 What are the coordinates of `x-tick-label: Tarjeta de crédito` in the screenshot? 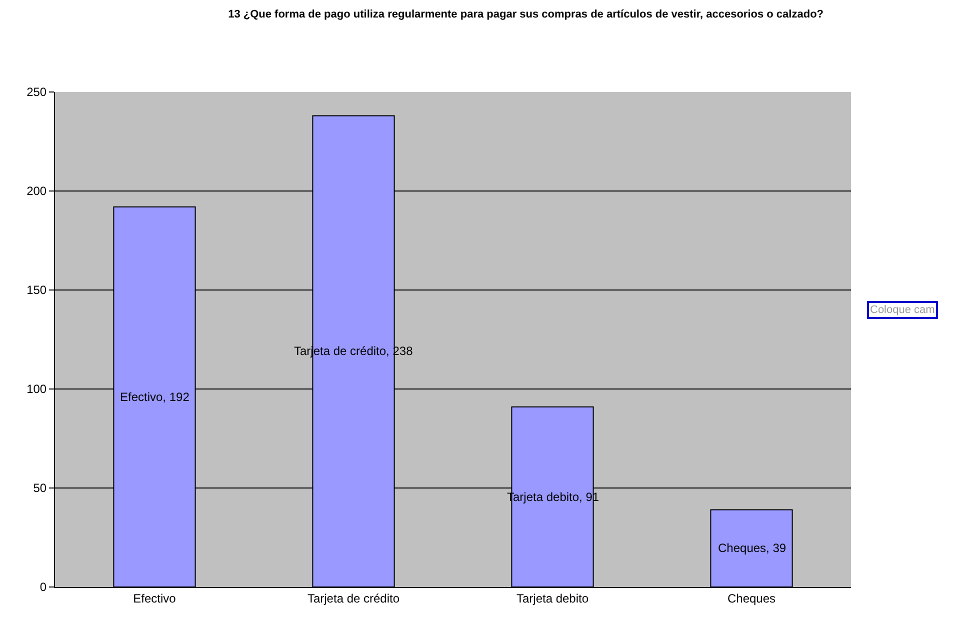 It's located at (353, 598).